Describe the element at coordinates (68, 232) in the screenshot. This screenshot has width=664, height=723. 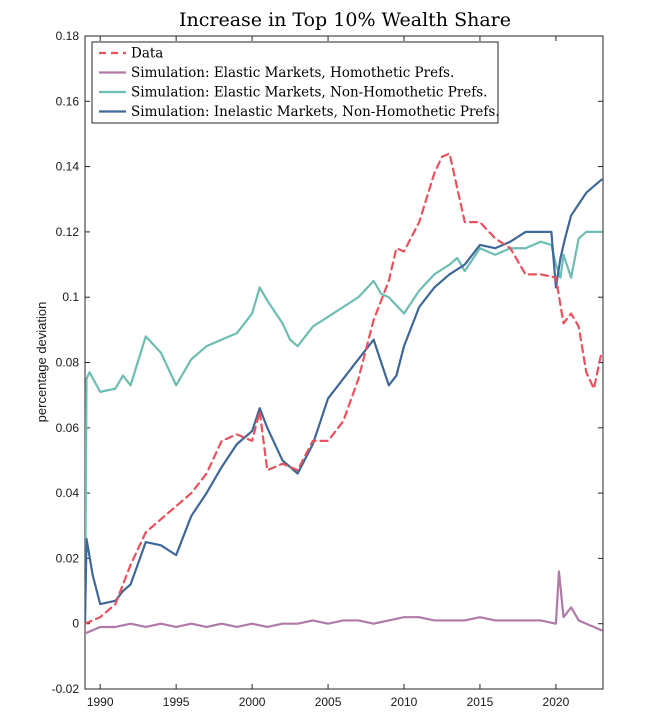
I see `y-tick-label: 0.12` at that location.